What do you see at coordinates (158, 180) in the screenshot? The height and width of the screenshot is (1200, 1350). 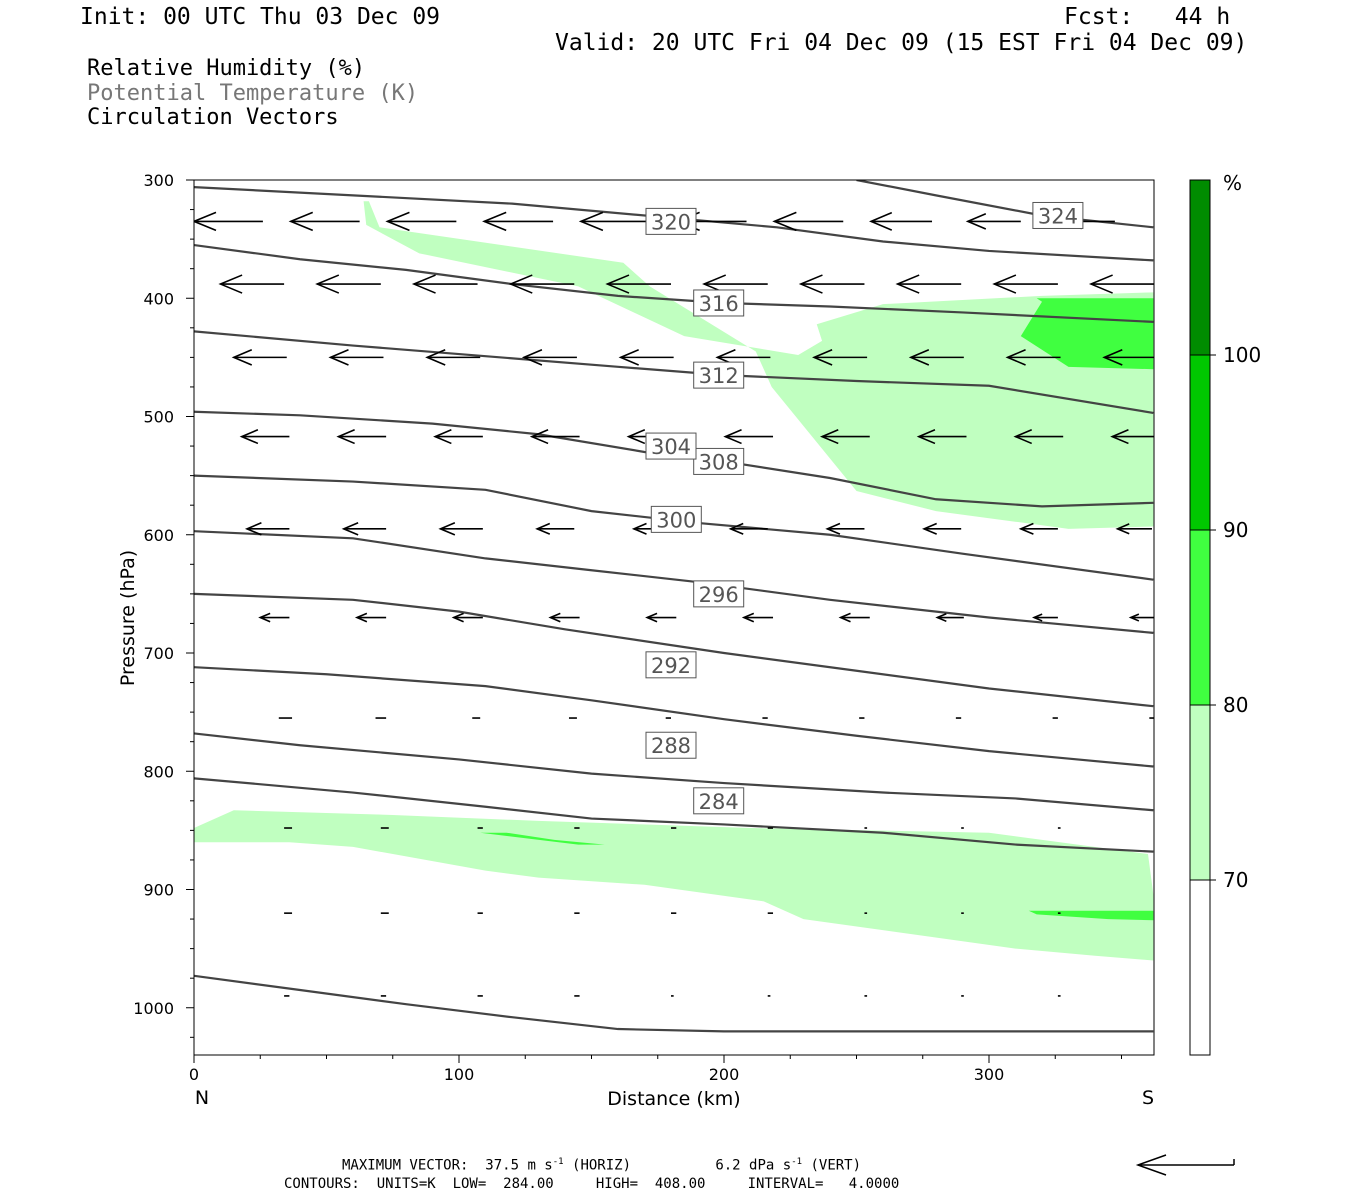 I see `y-tick-label: 300` at bounding box center [158, 180].